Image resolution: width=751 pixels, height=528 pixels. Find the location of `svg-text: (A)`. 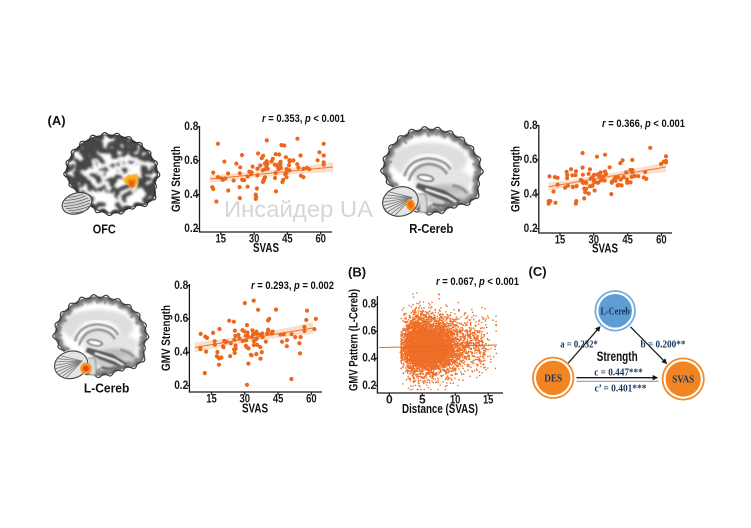

svg-text: (A) is located at coordinates (57, 120).